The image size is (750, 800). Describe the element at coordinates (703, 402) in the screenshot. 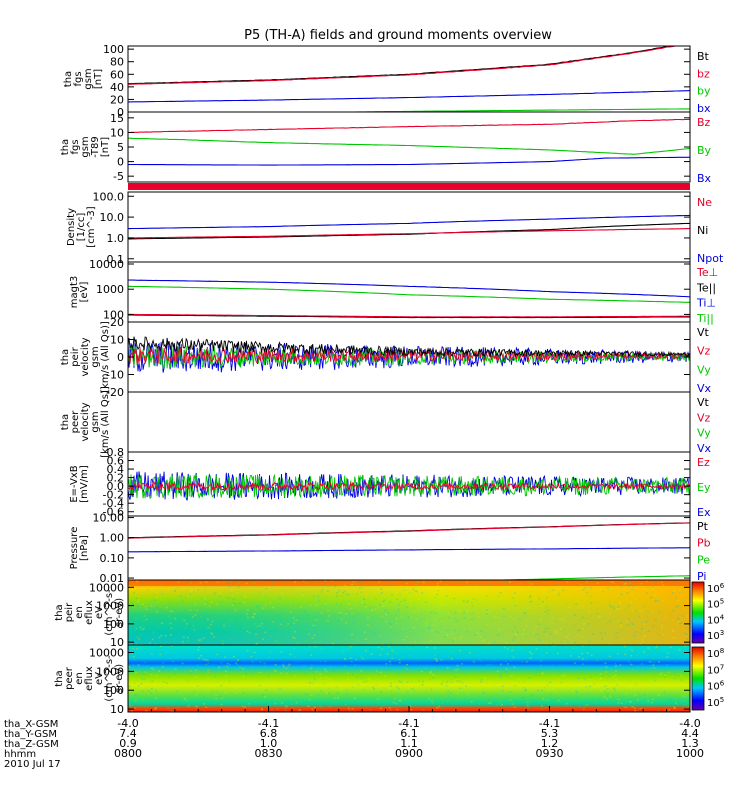

I see `legend-entry: Vt` at that location.